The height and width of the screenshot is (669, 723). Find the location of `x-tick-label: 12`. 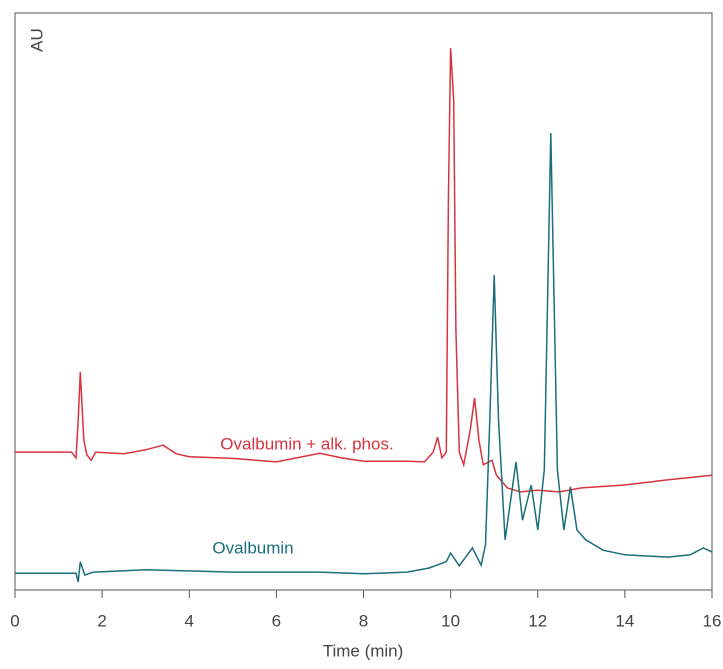

x-tick-label: 12 is located at coordinates (537, 620).